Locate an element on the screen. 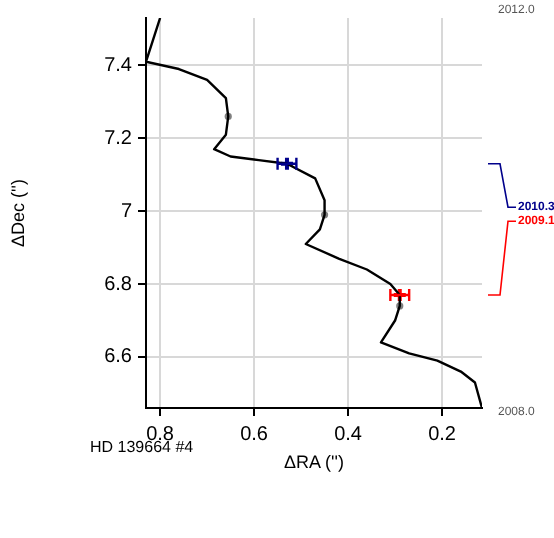 This screenshot has height=538, width=554. x-tick-label: 0.2 is located at coordinates (442, 434).